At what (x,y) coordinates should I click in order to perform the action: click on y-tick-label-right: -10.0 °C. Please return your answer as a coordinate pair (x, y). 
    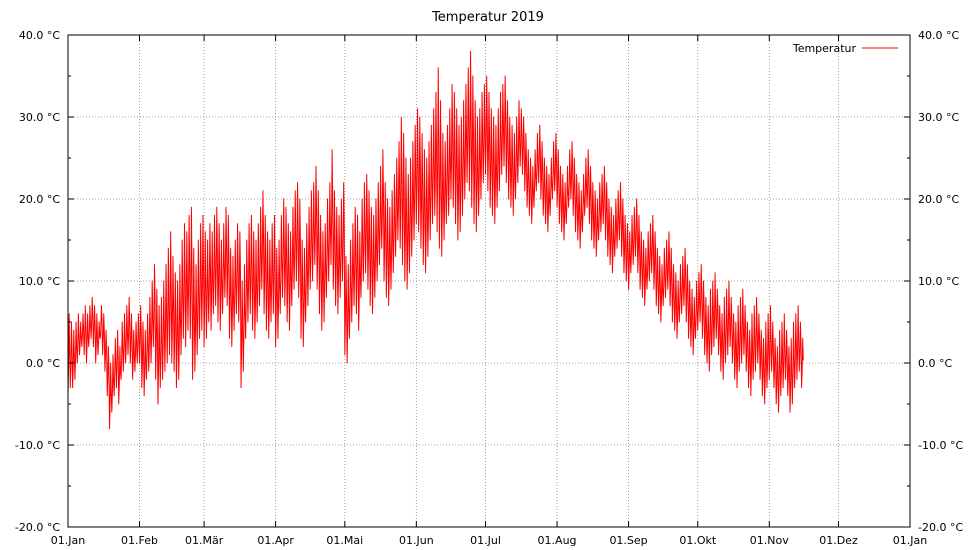
    Looking at the image, I should click on (940, 445).